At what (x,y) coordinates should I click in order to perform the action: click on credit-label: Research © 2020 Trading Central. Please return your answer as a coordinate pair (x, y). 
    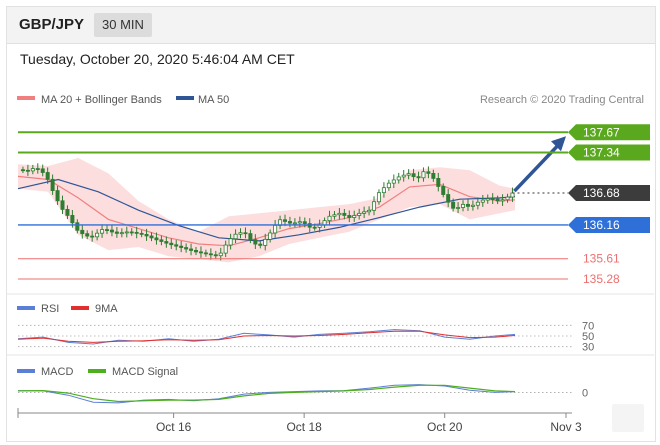
    Looking at the image, I should click on (562, 100).